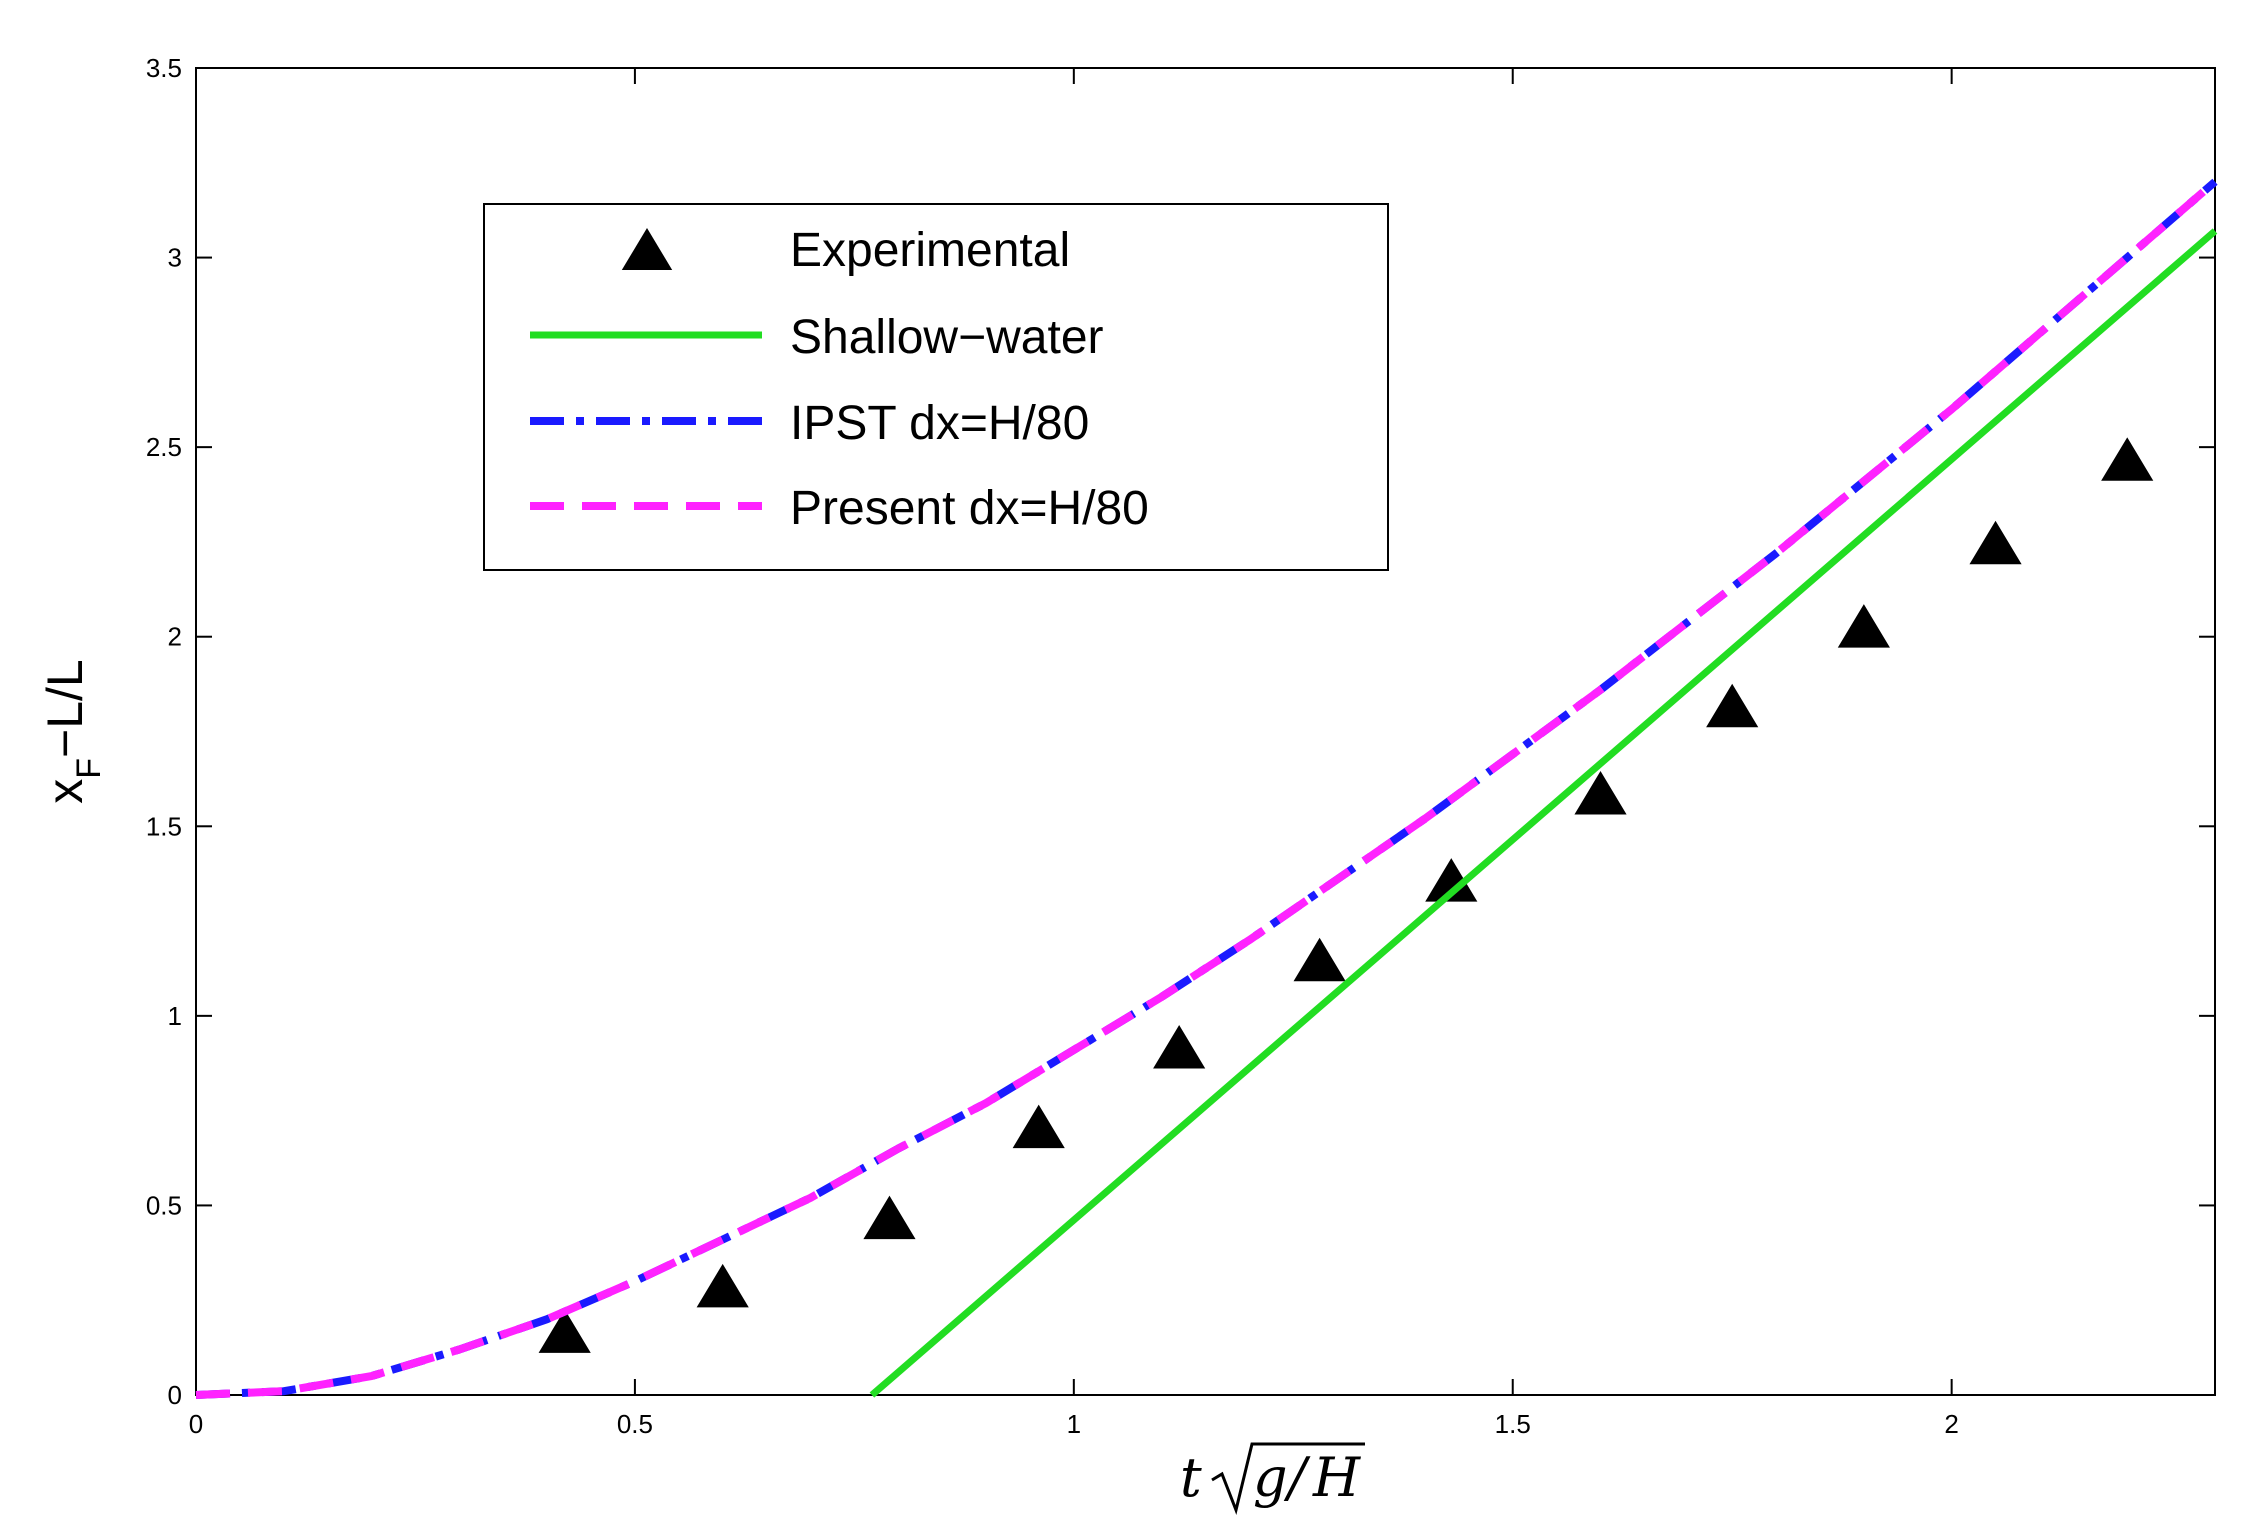 Image resolution: width=2261 pixels, height=1536 pixels. What do you see at coordinates (164, 1205) in the screenshot?
I see `y-tick-label: 0.5` at bounding box center [164, 1205].